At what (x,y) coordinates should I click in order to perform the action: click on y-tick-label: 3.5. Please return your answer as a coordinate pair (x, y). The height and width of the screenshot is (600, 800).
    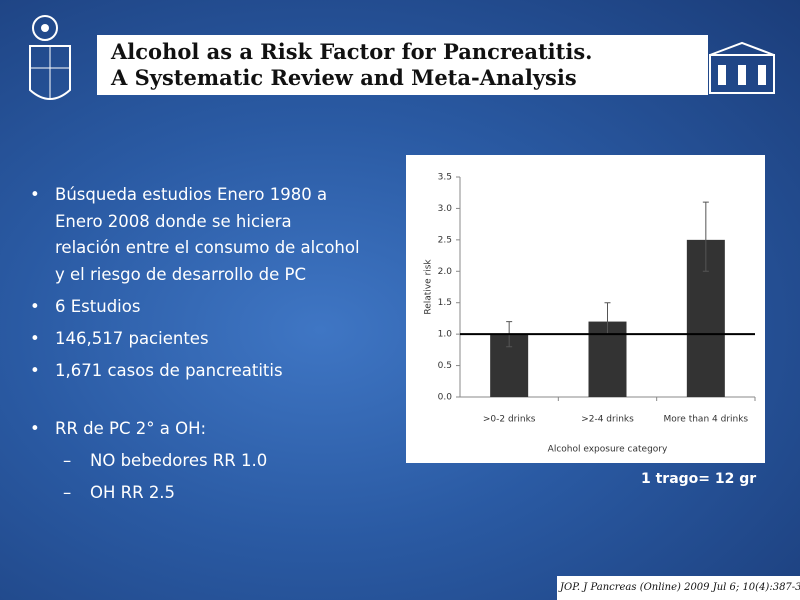
    Looking at the image, I should click on (445, 178).